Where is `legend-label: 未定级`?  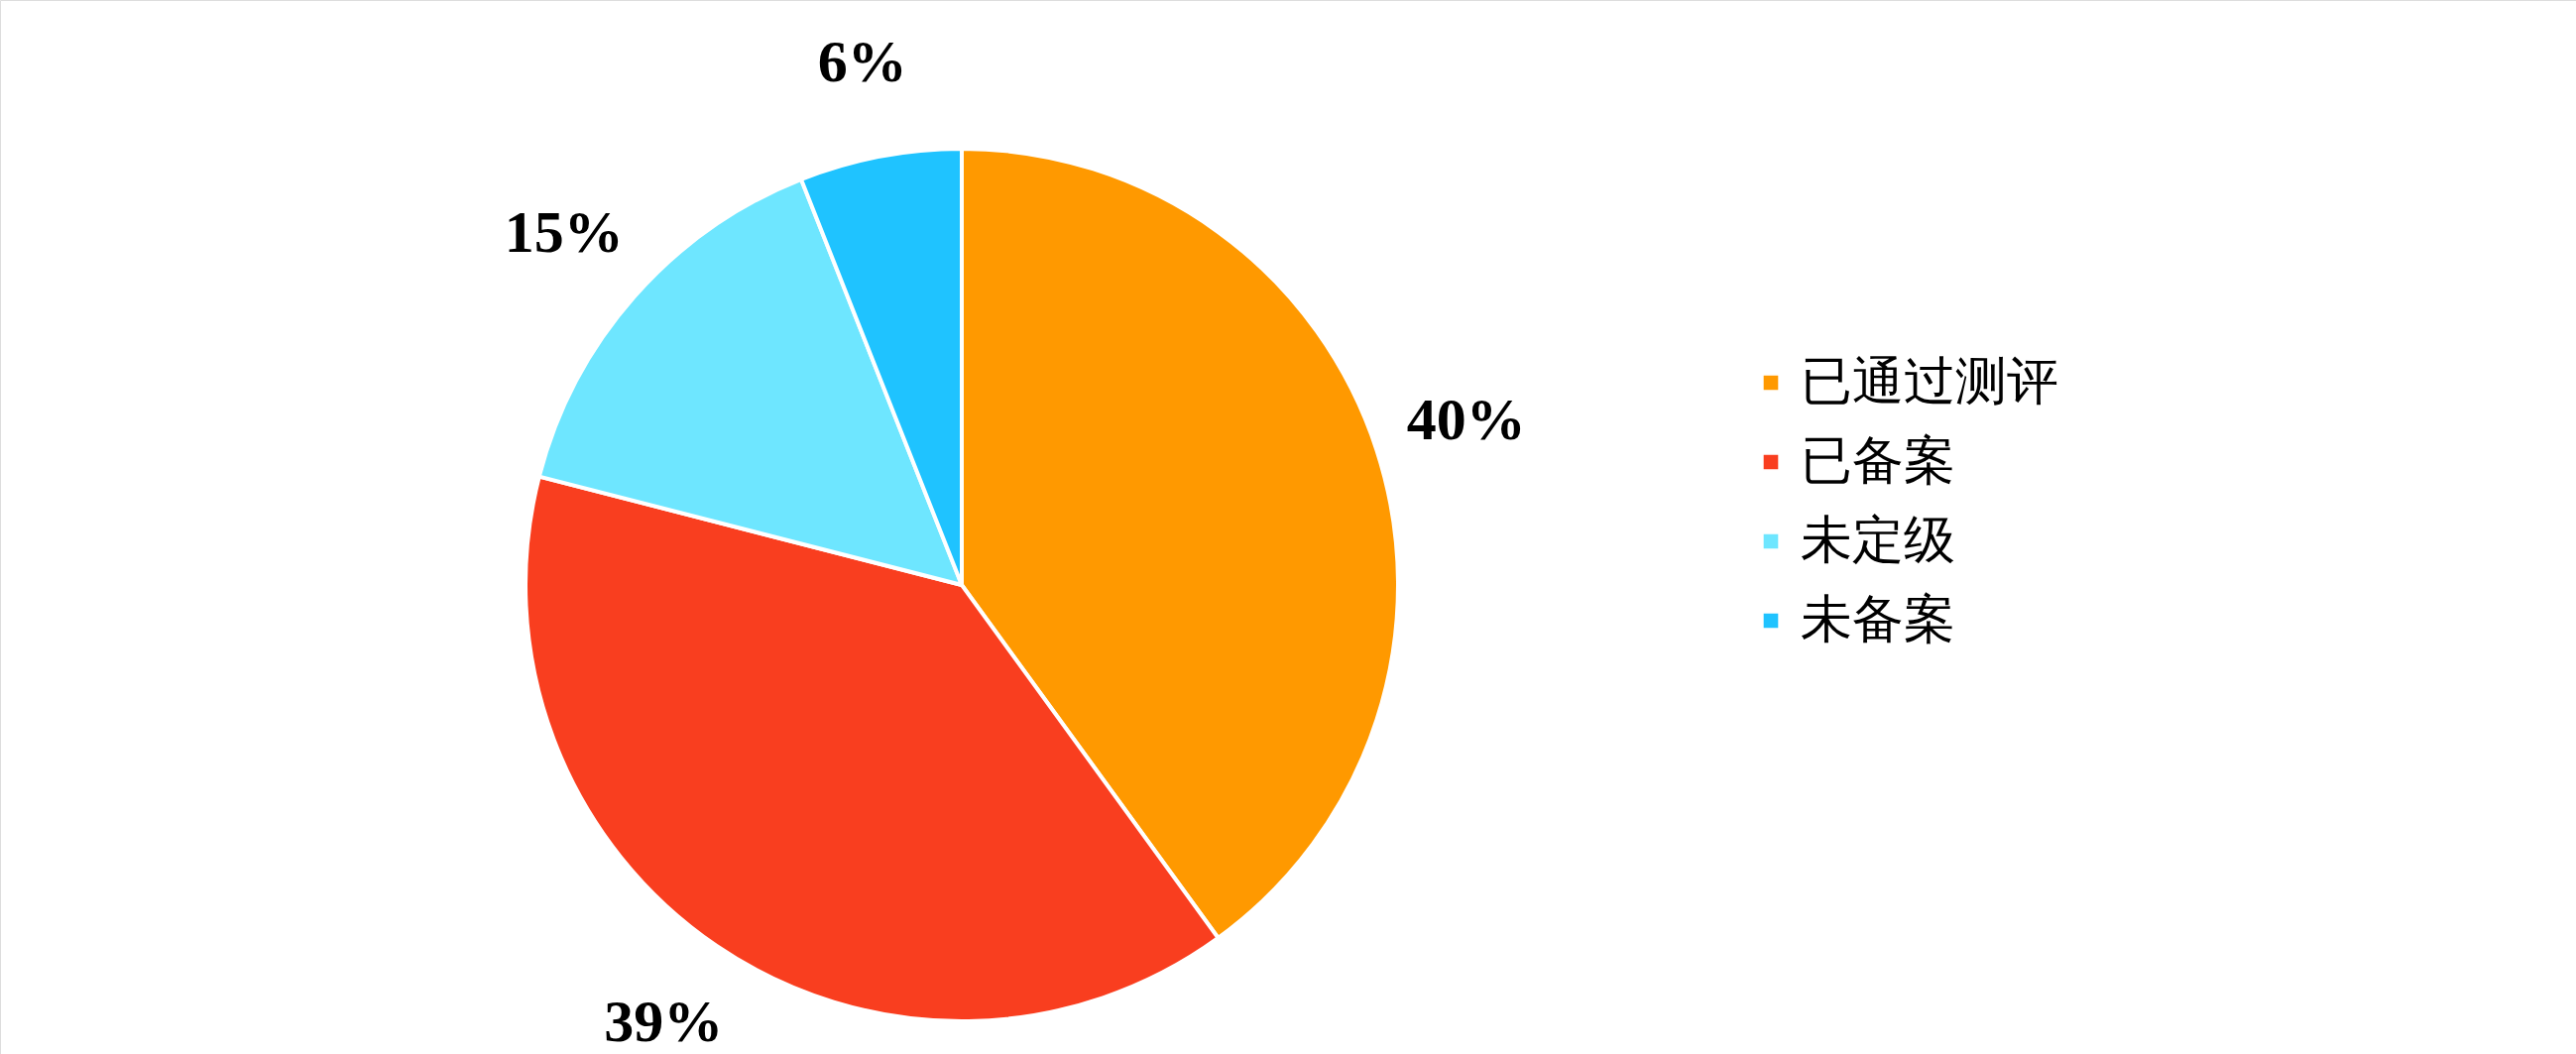 legend-label: 未定级 is located at coordinates (1878, 539).